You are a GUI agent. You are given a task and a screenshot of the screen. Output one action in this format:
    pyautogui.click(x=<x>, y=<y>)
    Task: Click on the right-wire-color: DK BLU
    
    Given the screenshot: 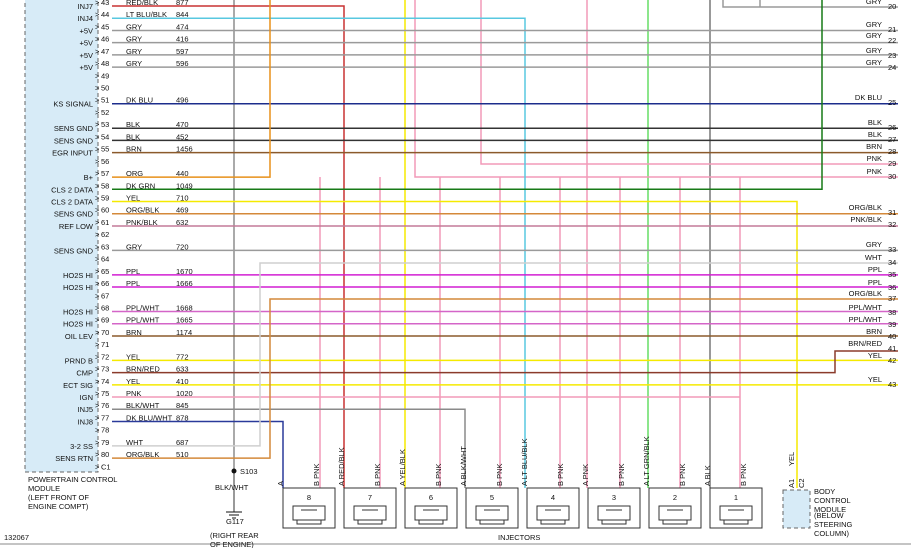 What is the action you would take?
    pyautogui.click(x=868, y=97)
    